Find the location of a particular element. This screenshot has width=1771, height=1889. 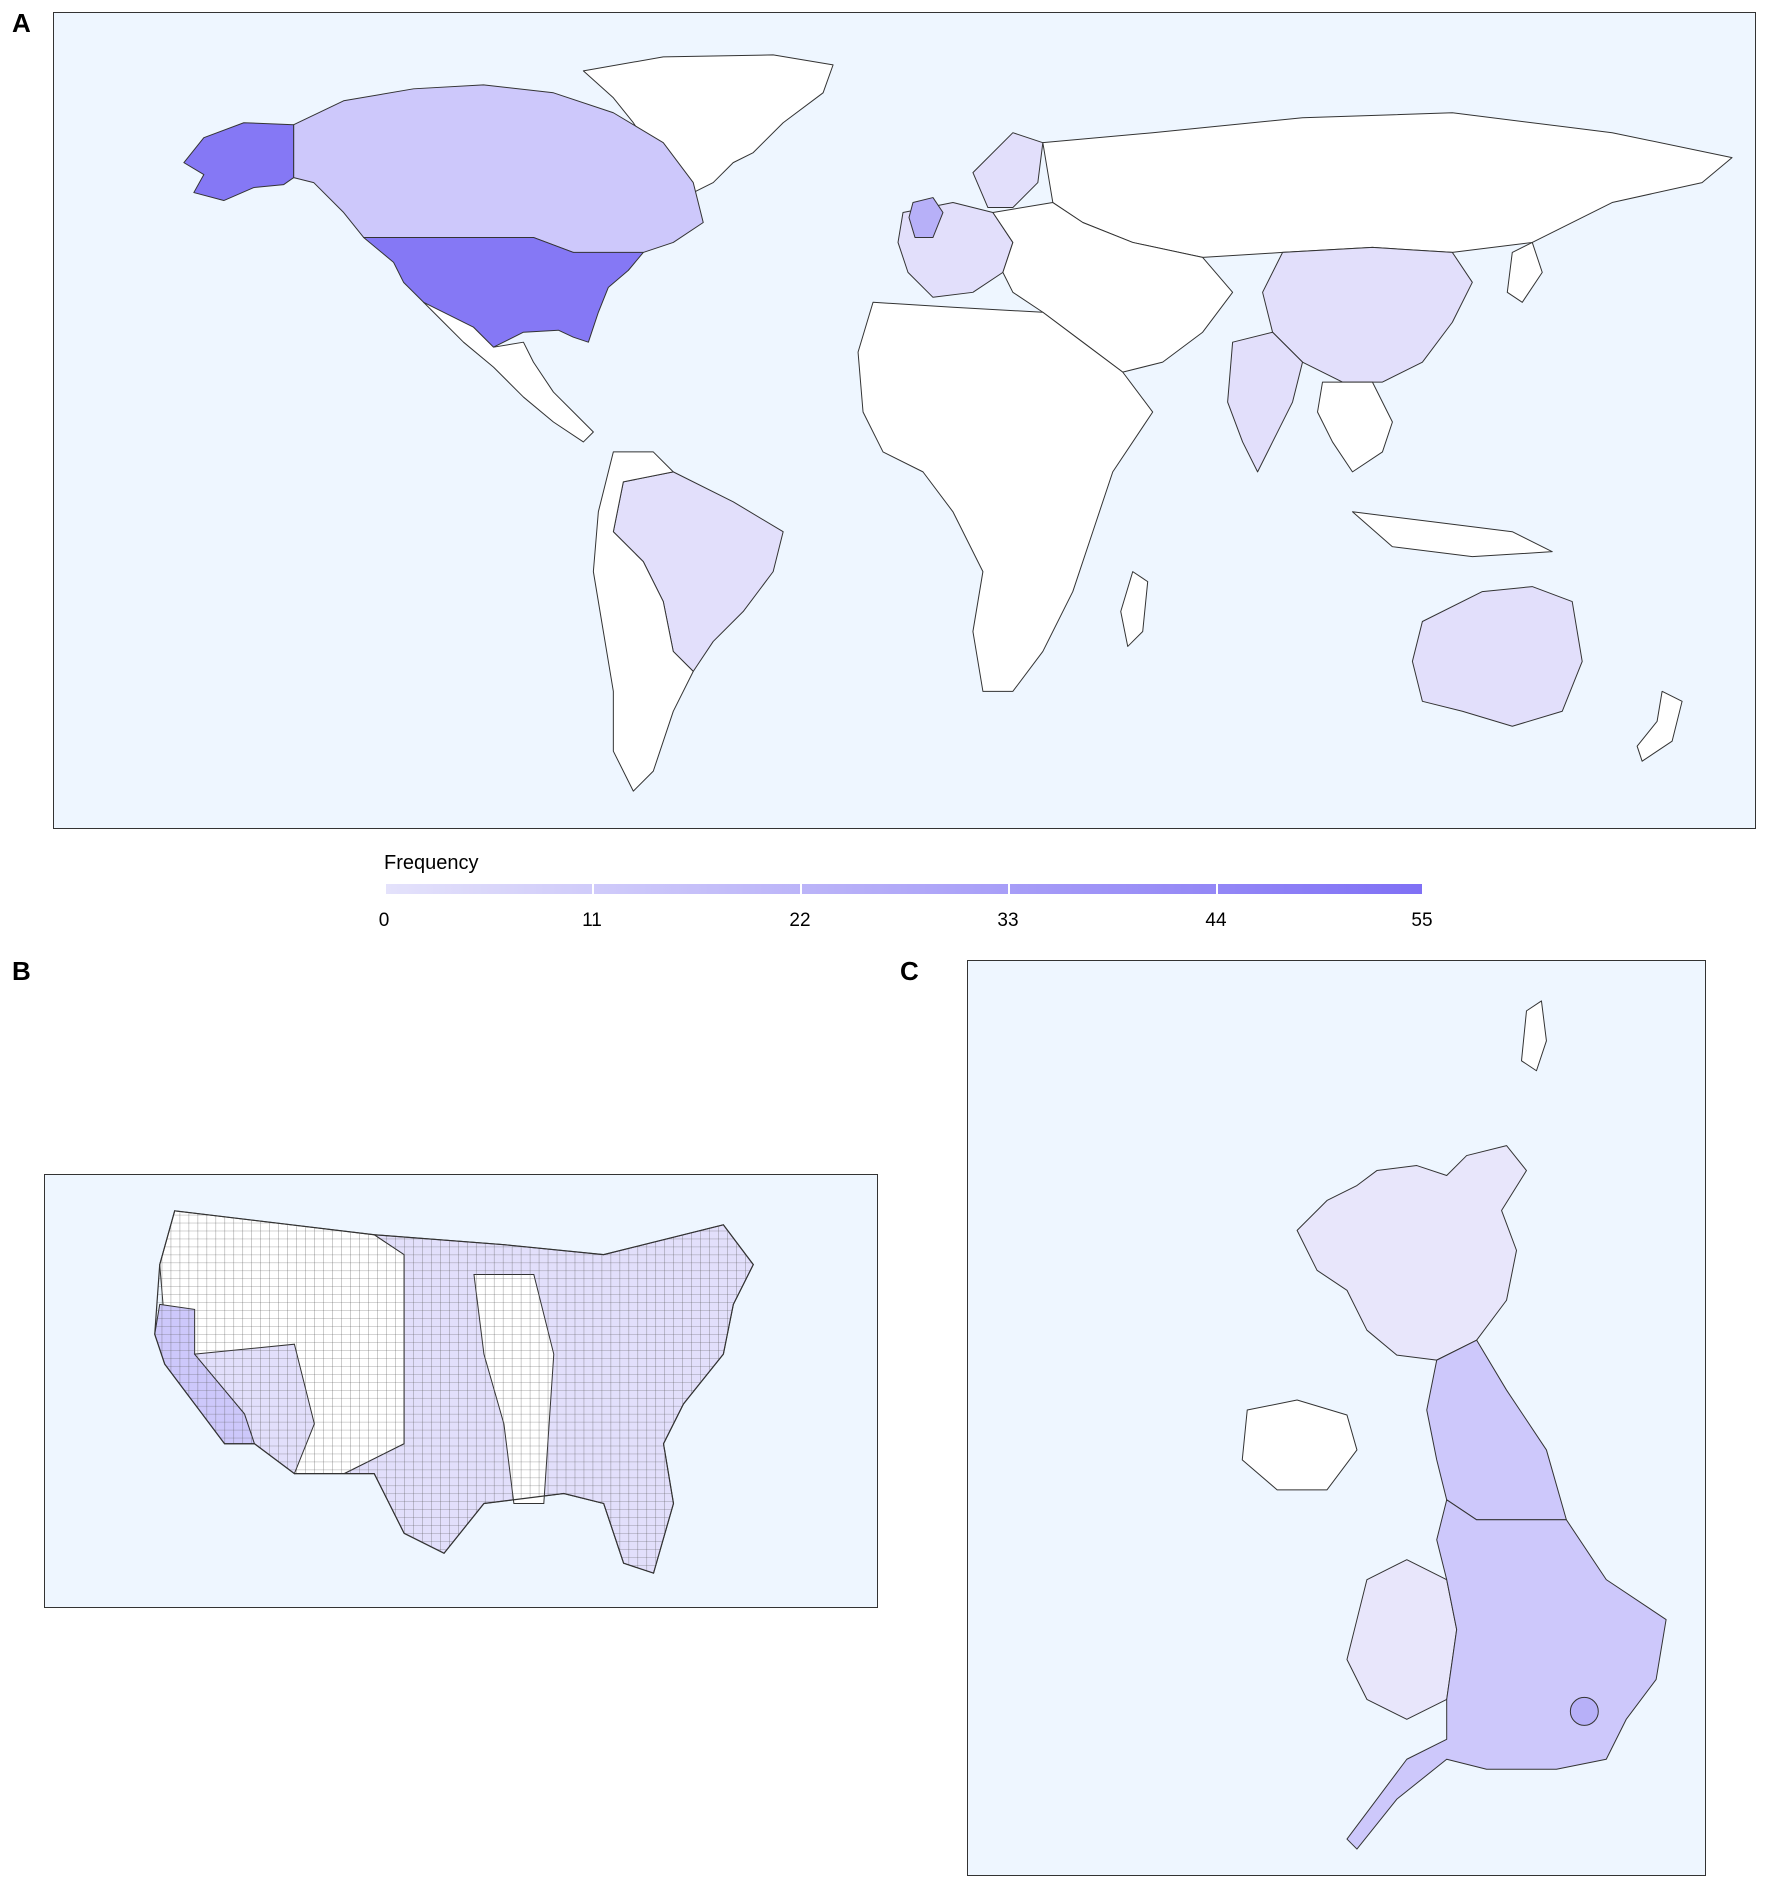

region-usa is located at coordinates (503, 292).